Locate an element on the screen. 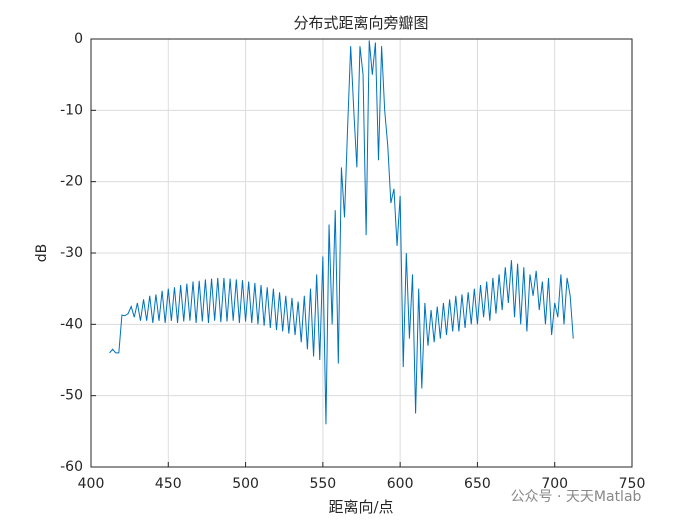  x-axis-label: 距离向/点 is located at coordinates (360, 507).